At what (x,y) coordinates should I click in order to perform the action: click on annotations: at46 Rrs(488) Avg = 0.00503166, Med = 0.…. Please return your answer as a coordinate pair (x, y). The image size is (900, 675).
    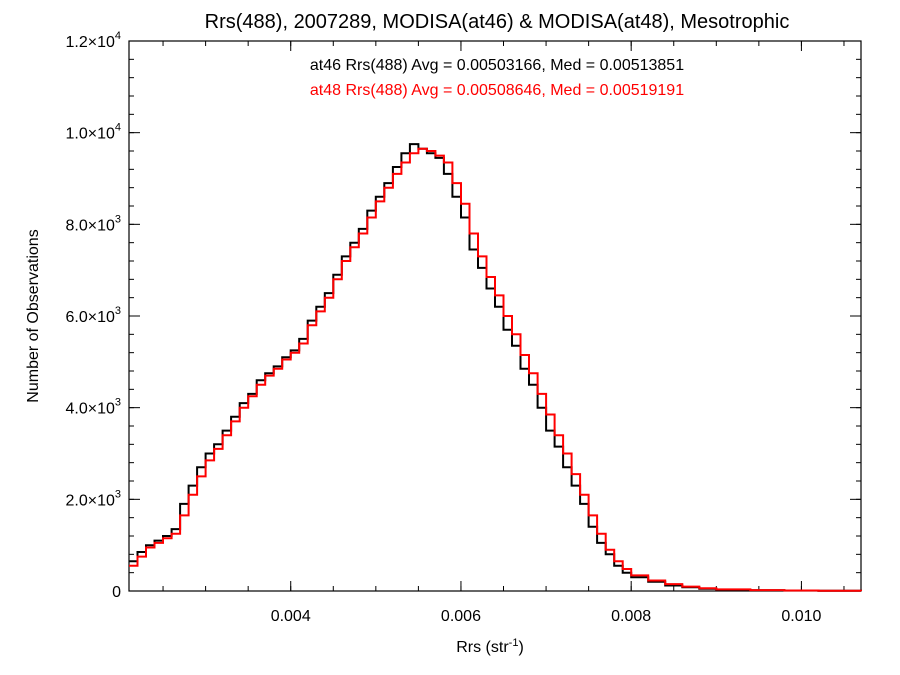
    Looking at the image, I should click on (497, 78).